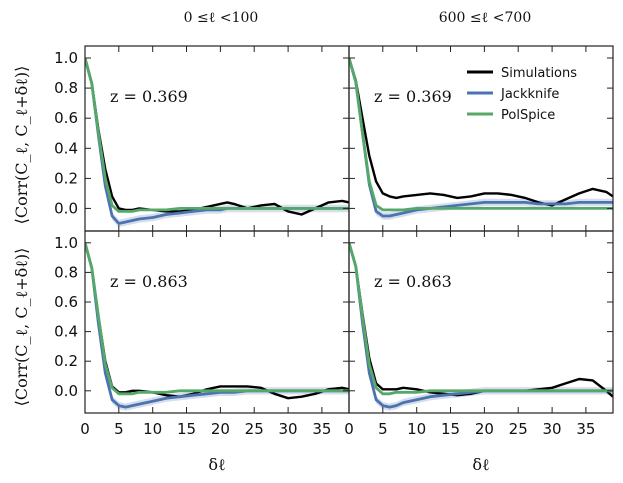 This screenshot has height=483, width=623. I want to click on column-title-right: 600 ≤ℓ <700, so click(485, 18).